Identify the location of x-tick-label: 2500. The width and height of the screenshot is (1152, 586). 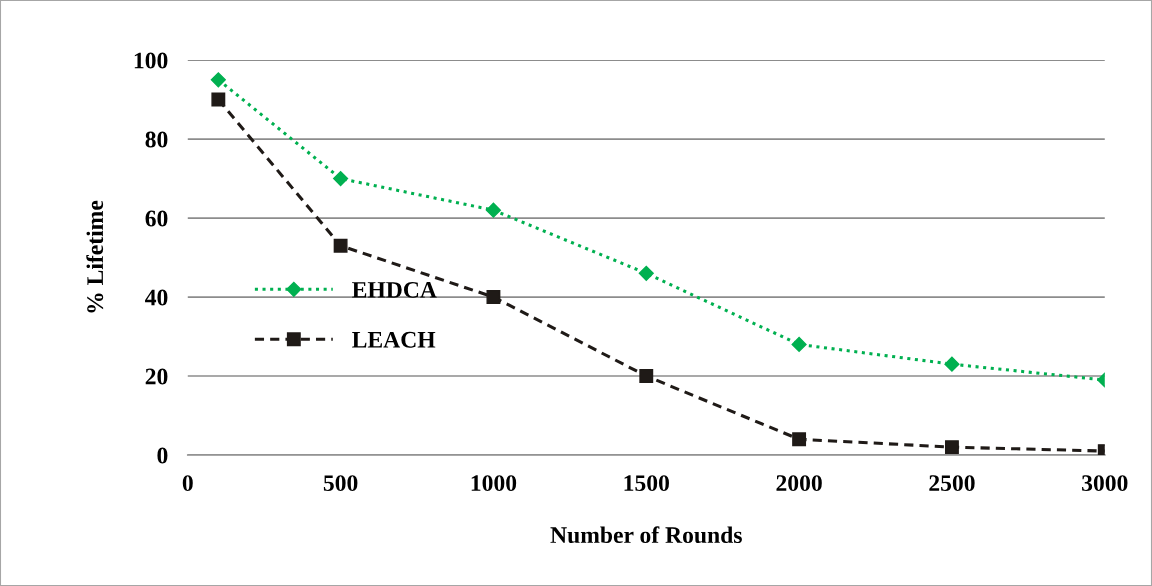
(952, 483).